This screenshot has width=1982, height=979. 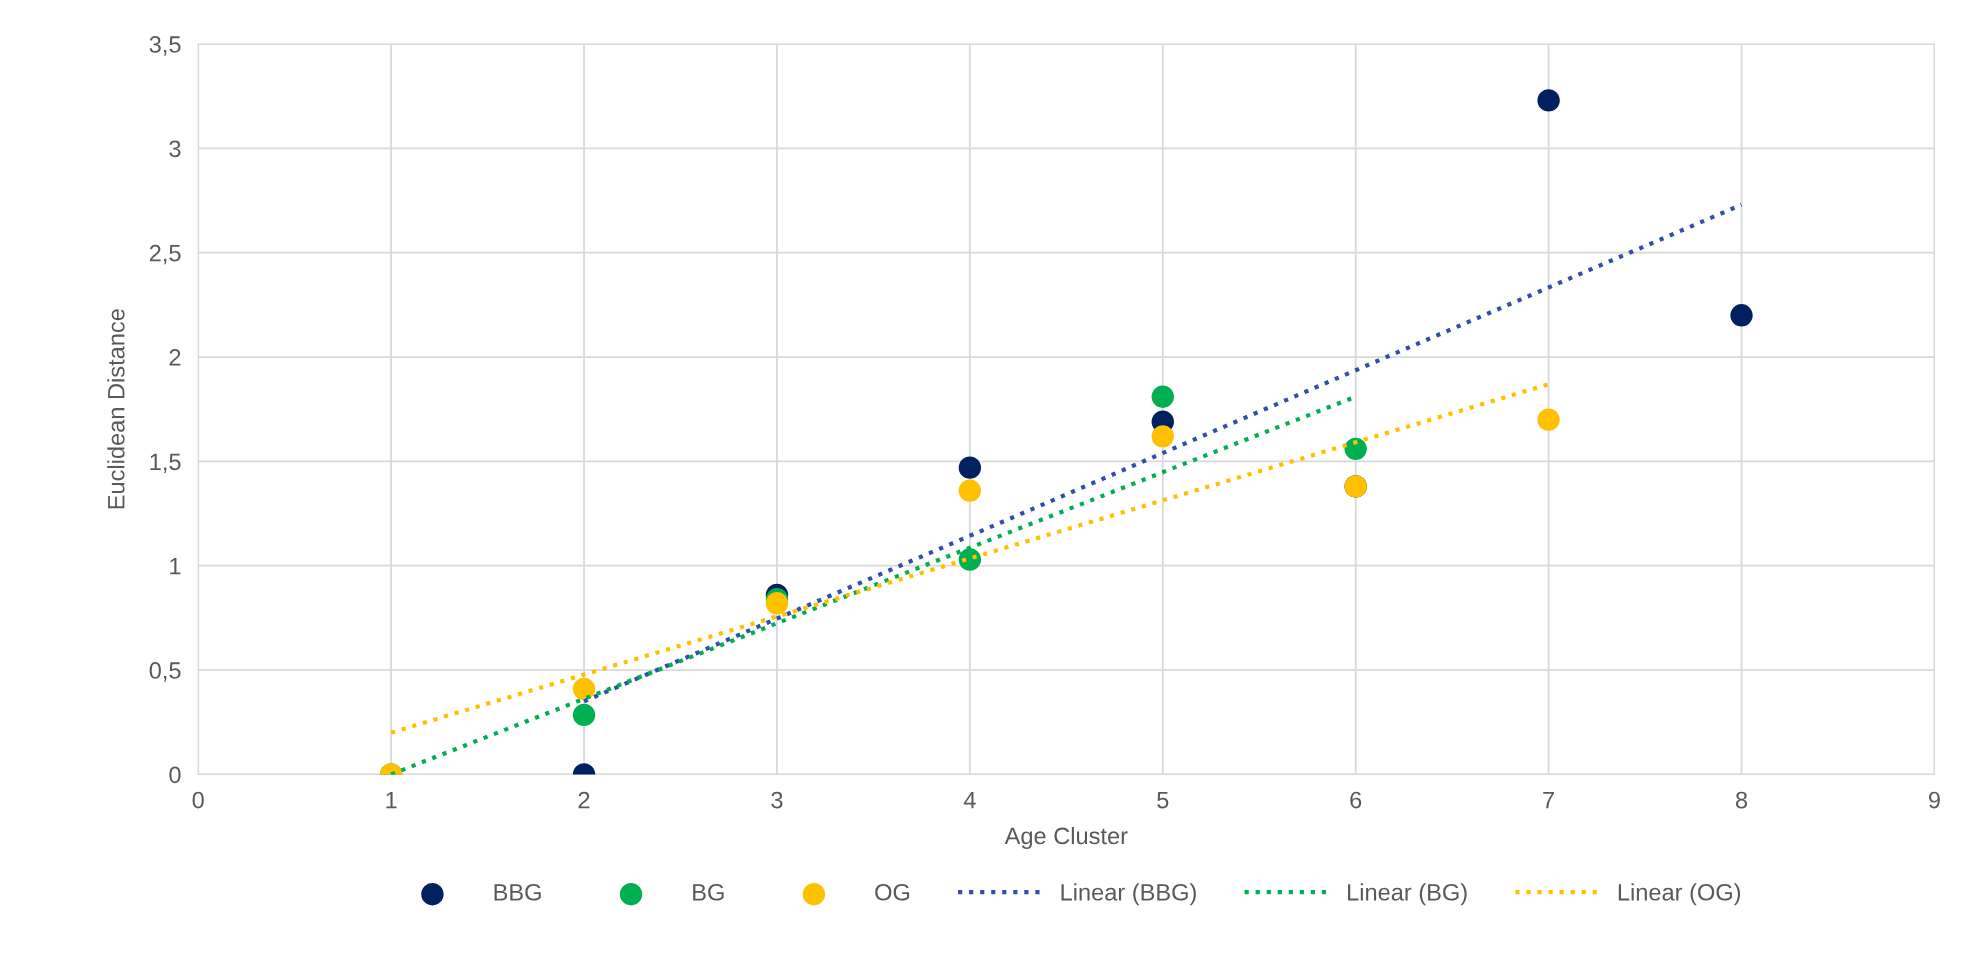 What do you see at coordinates (198, 800) in the screenshot?
I see `x-tick-label: 0` at bounding box center [198, 800].